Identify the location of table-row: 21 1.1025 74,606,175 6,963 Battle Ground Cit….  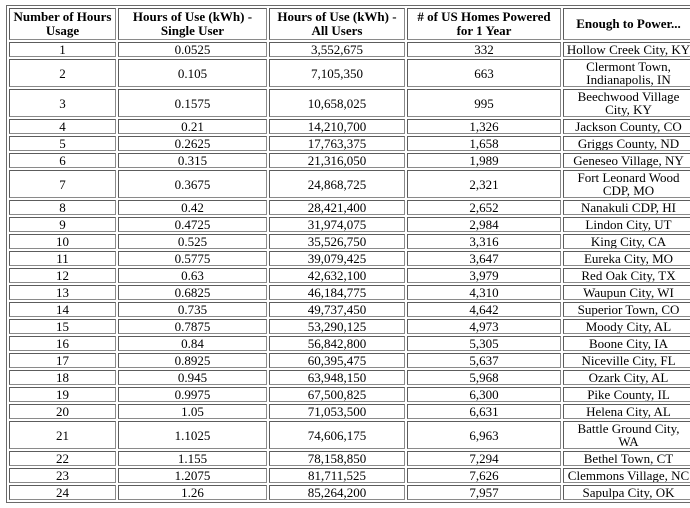
(349, 435).